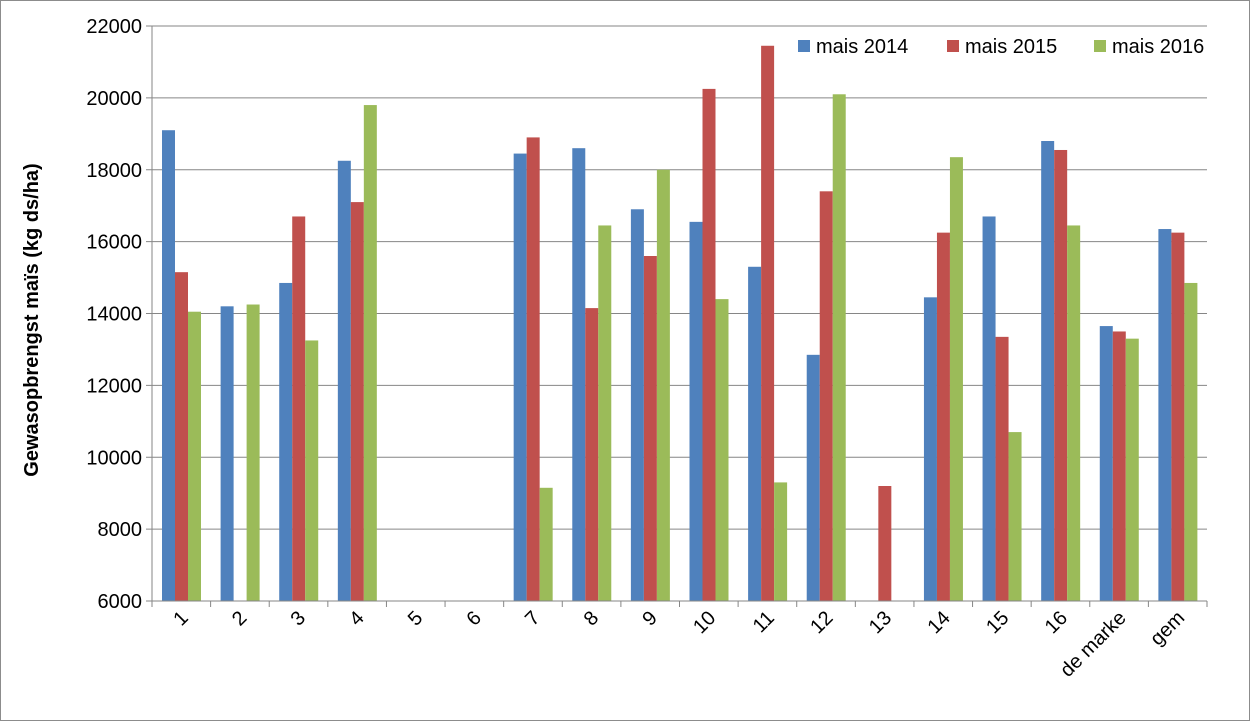 The width and height of the screenshot is (1250, 721). What do you see at coordinates (764, 622) in the screenshot?
I see `x-tick-label: 11` at bounding box center [764, 622].